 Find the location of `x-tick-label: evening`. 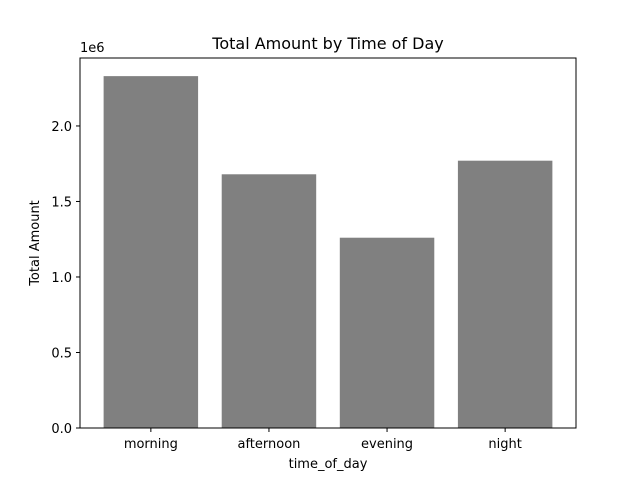

x-tick-label: evening is located at coordinates (387, 444).